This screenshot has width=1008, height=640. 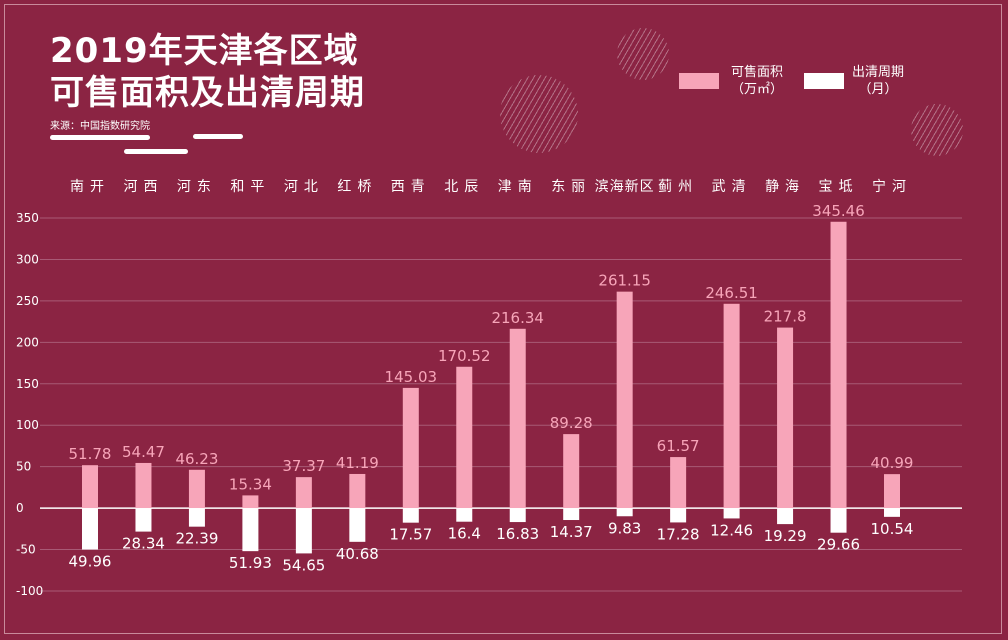 What do you see at coordinates (464, 187) in the screenshot?
I see `category-label: 北辰` at bounding box center [464, 187].